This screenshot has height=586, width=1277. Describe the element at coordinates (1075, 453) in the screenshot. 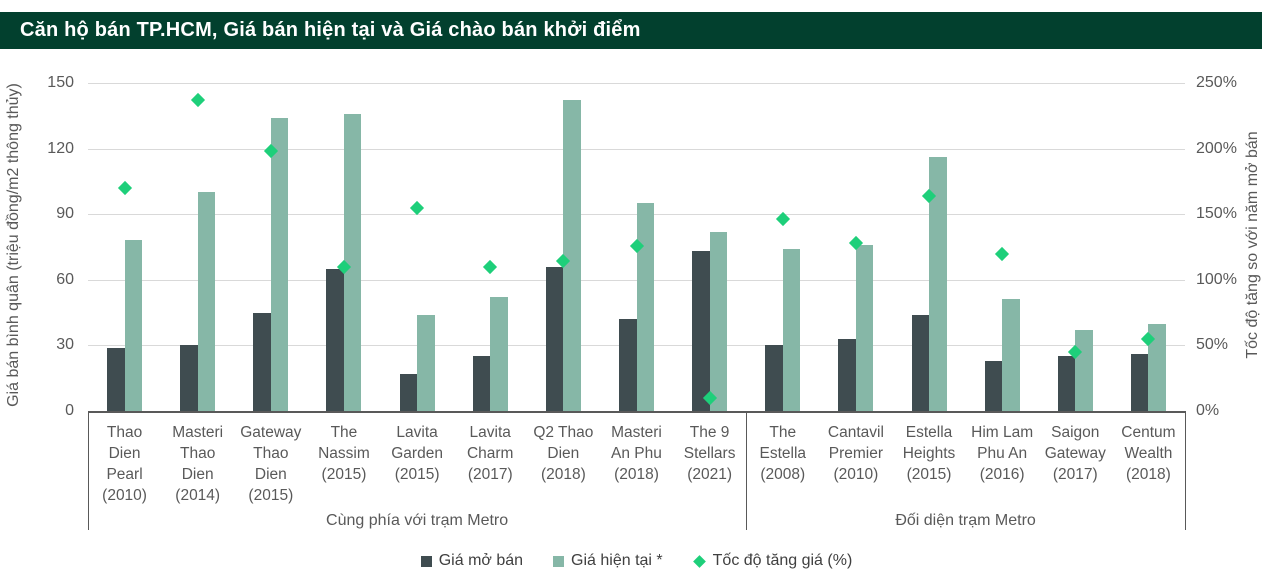

I see `category-label-13: Saigon Gateway (2017)` at that location.